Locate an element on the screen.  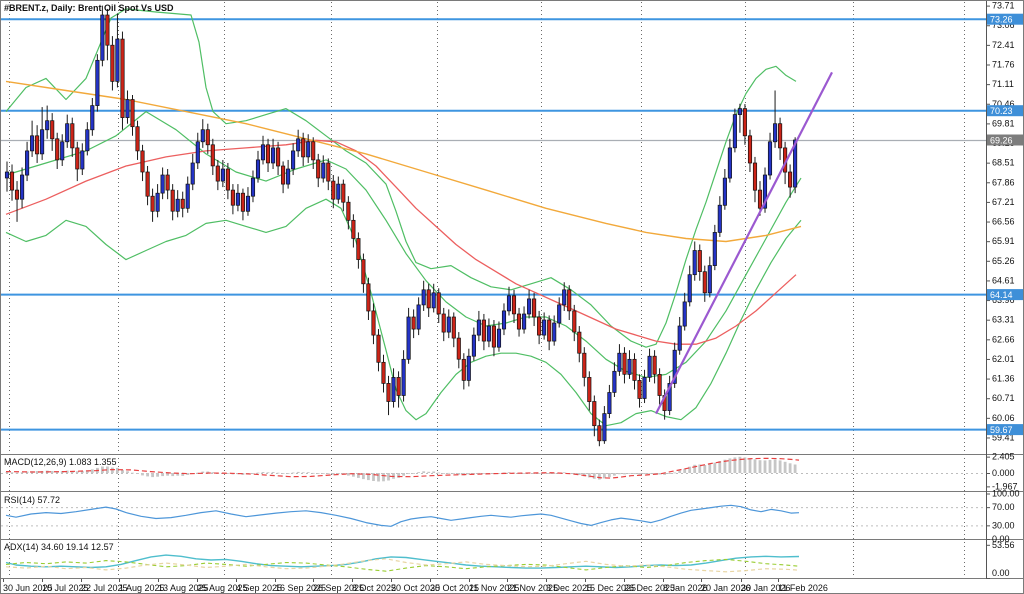
svg-text: 15 Dec 2025 is located at coordinates (610, 588).